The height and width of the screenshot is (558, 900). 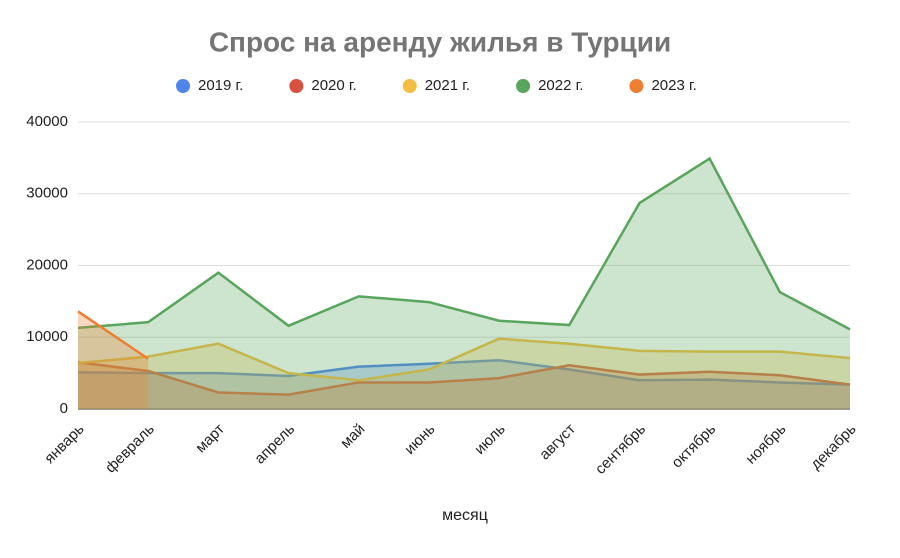 I want to click on legend-label: 2019 г., so click(x=220, y=85).